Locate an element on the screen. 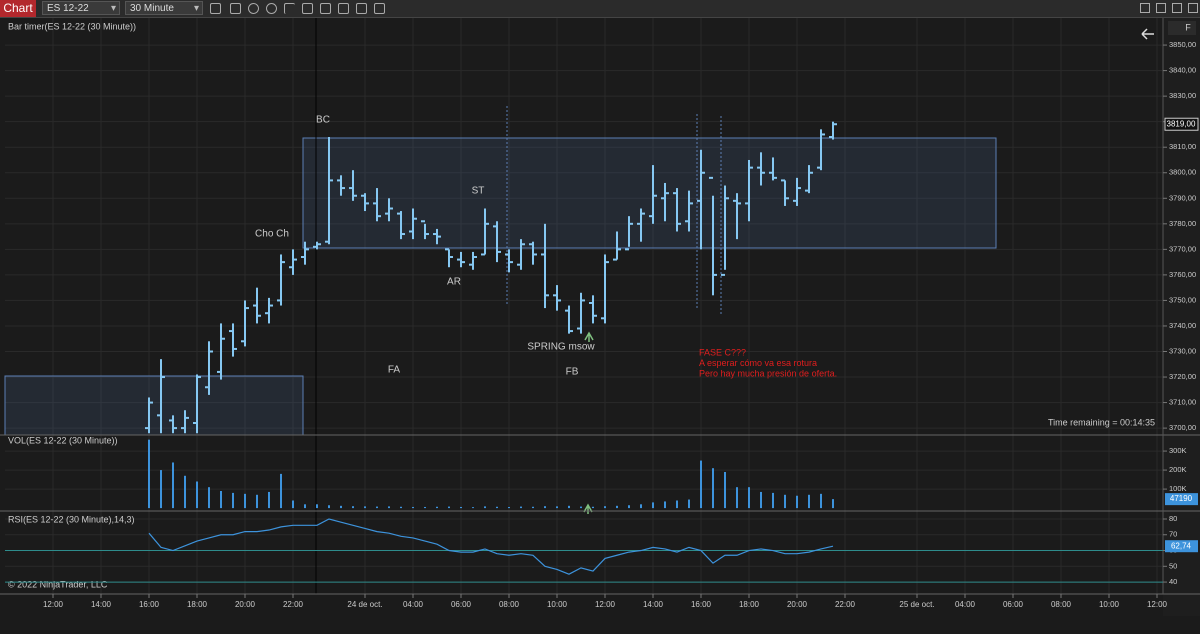  last-value-label: 47190 is located at coordinates (1181, 498).